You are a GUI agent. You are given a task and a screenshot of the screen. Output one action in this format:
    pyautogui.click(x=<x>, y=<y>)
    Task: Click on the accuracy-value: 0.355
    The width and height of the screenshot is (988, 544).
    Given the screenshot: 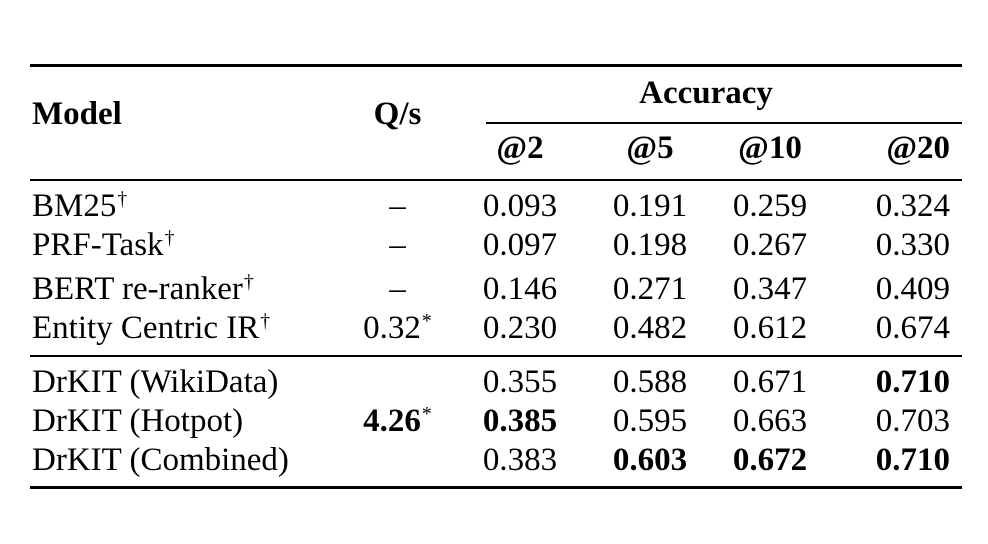 What is the action you would take?
    pyautogui.click(x=520, y=382)
    